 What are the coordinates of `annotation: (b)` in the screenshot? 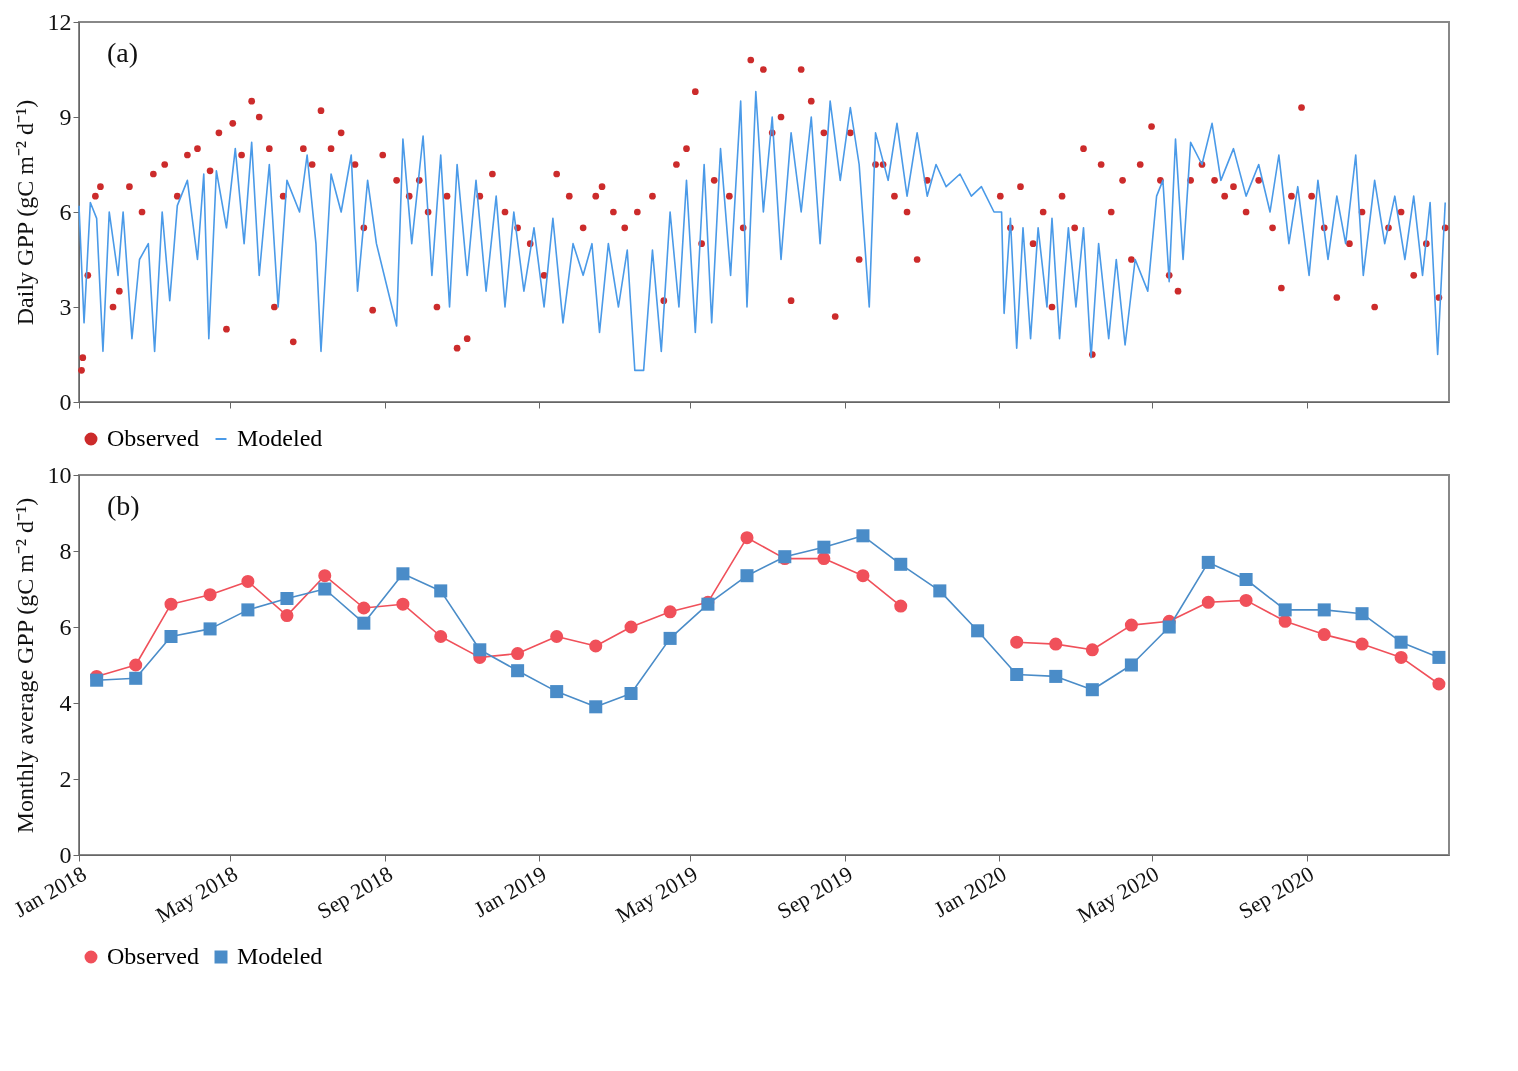 It's located at (123, 505).